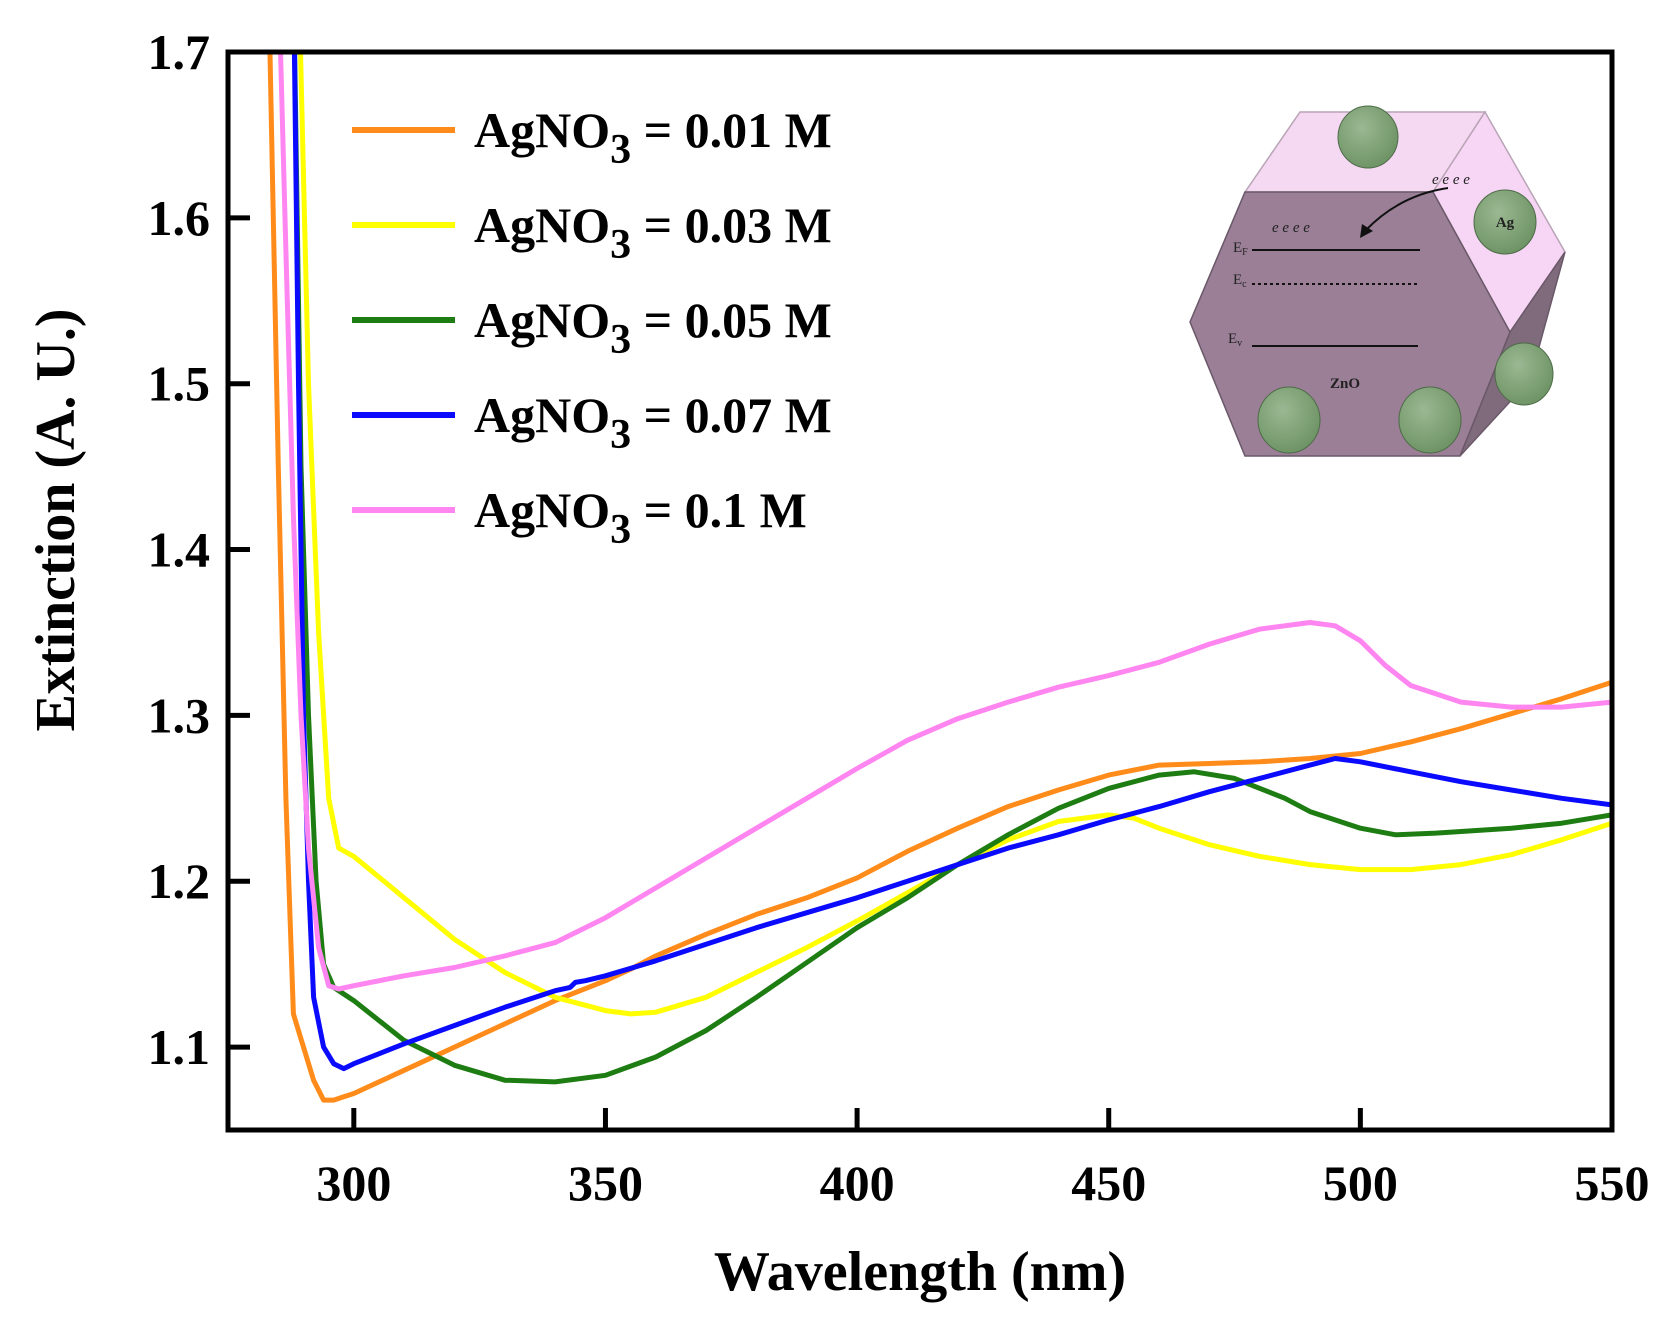 The width and height of the screenshot is (1673, 1322). Describe the element at coordinates (179, 218) in the screenshot. I see `y-tick-label: 1.6` at that location.